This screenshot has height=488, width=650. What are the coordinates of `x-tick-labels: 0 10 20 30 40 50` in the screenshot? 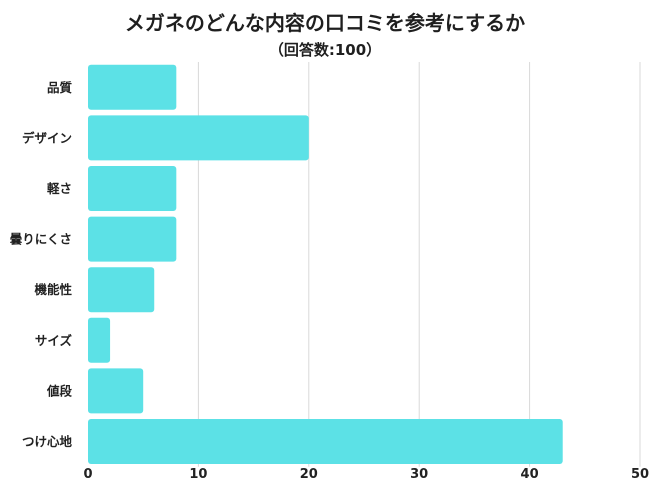 It's located at (366, 474).